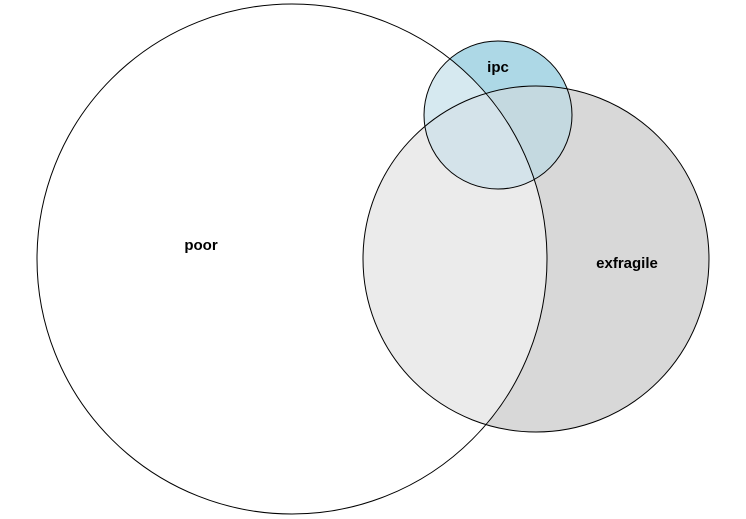 This screenshot has width=746, height=519. What do you see at coordinates (200, 245) in the screenshot?
I see `poor-label: poor` at bounding box center [200, 245].